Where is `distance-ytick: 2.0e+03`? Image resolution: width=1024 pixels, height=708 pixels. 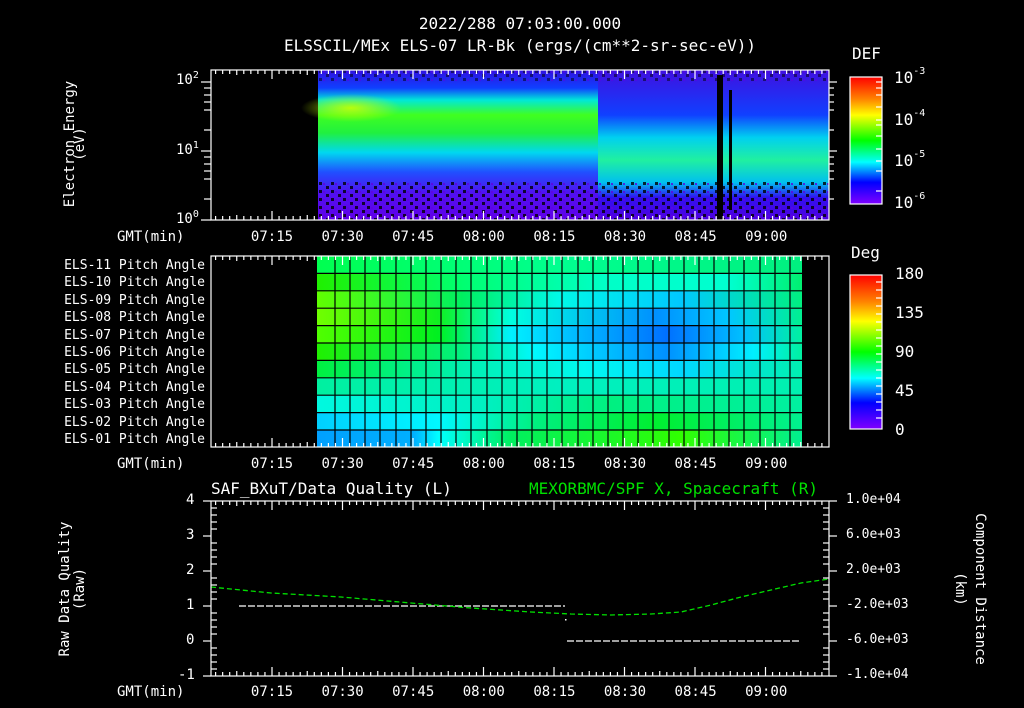
distance-ytick: 2.0e+03 is located at coordinates (873, 569).